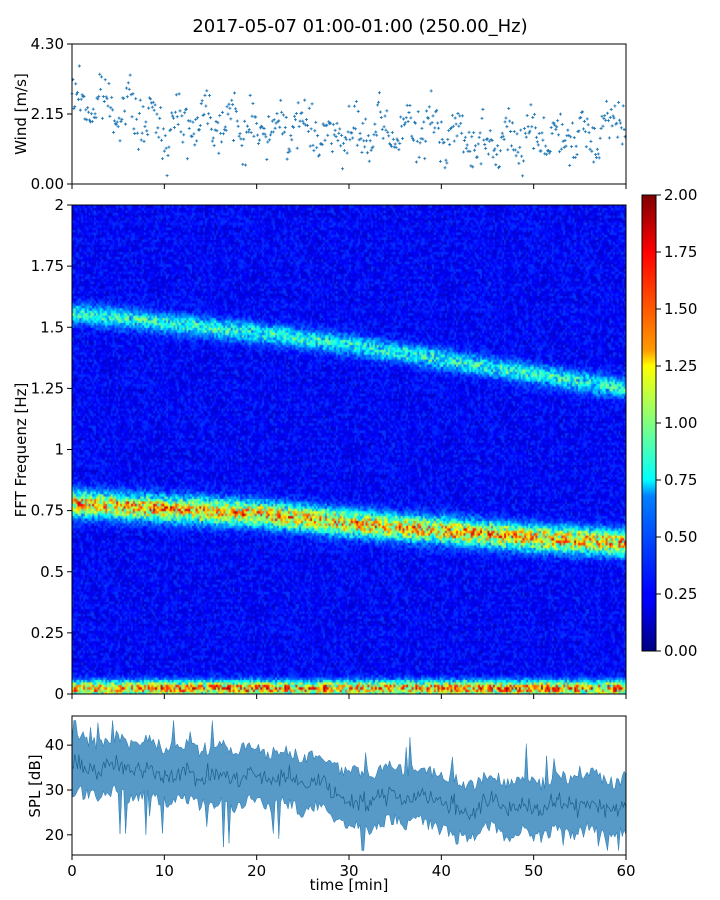 The width and height of the screenshot is (720, 900). I want to click on spl-x-tick-label: 40, so click(441, 871).